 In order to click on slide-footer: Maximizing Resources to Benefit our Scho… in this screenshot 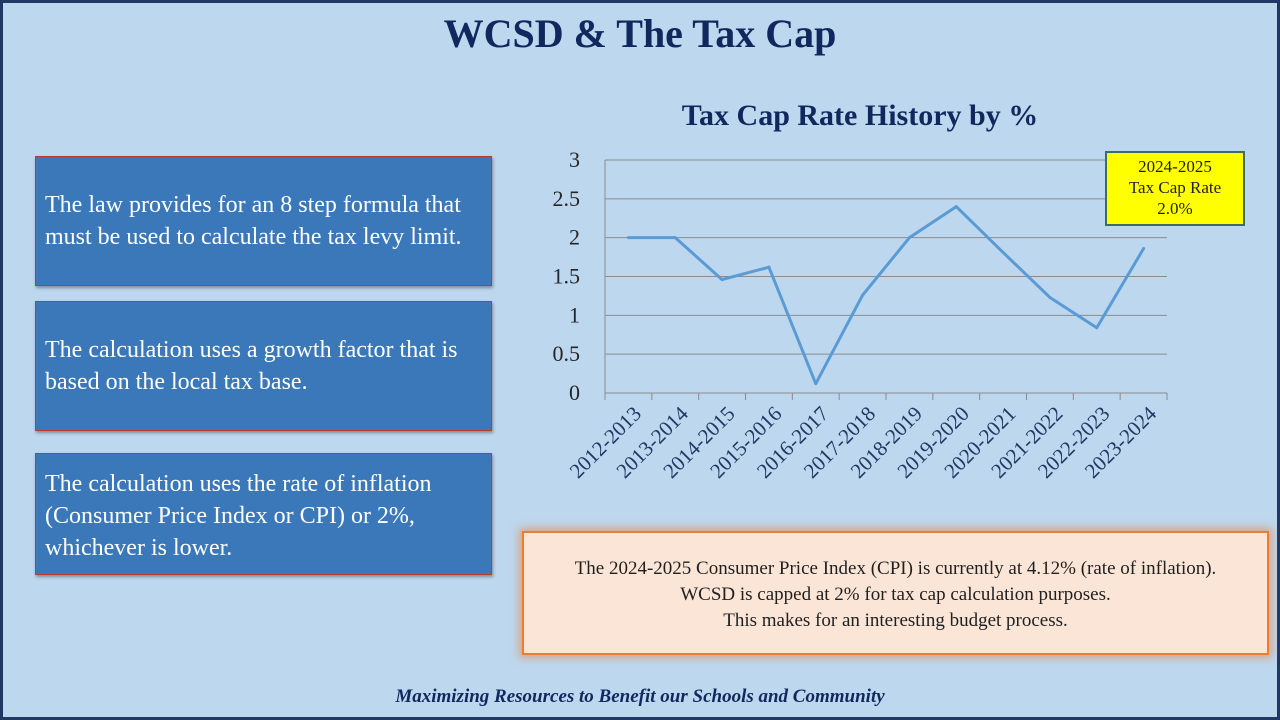, I will do `click(640, 696)`.